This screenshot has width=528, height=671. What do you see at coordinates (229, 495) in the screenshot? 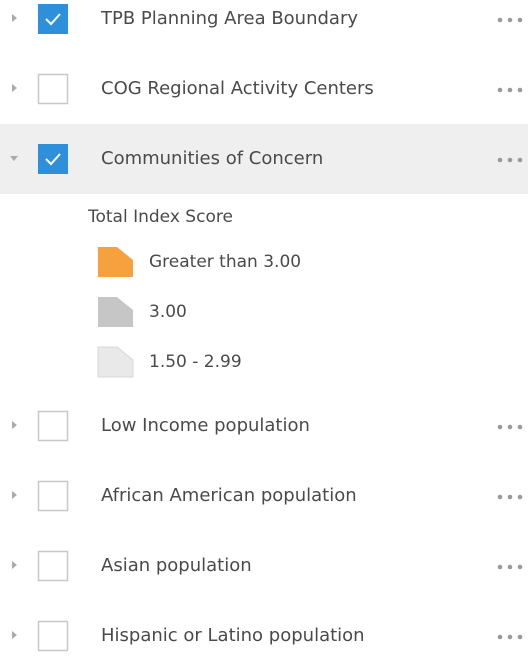
I see `layer-name: African American population` at bounding box center [229, 495].